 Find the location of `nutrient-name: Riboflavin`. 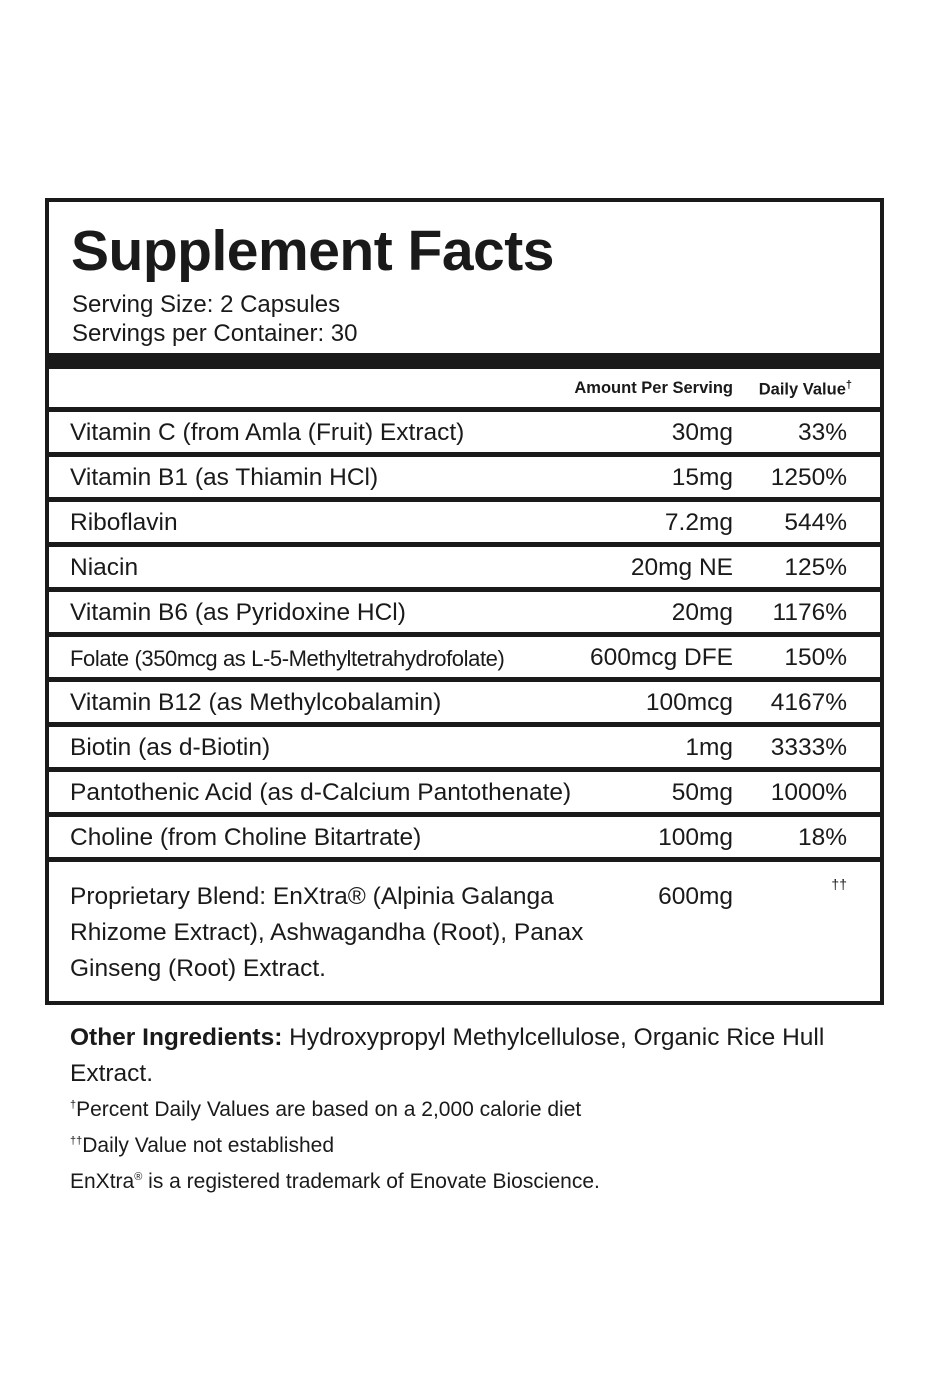

nutrient-name: Riboflavin is located at coordinates (124, 522).